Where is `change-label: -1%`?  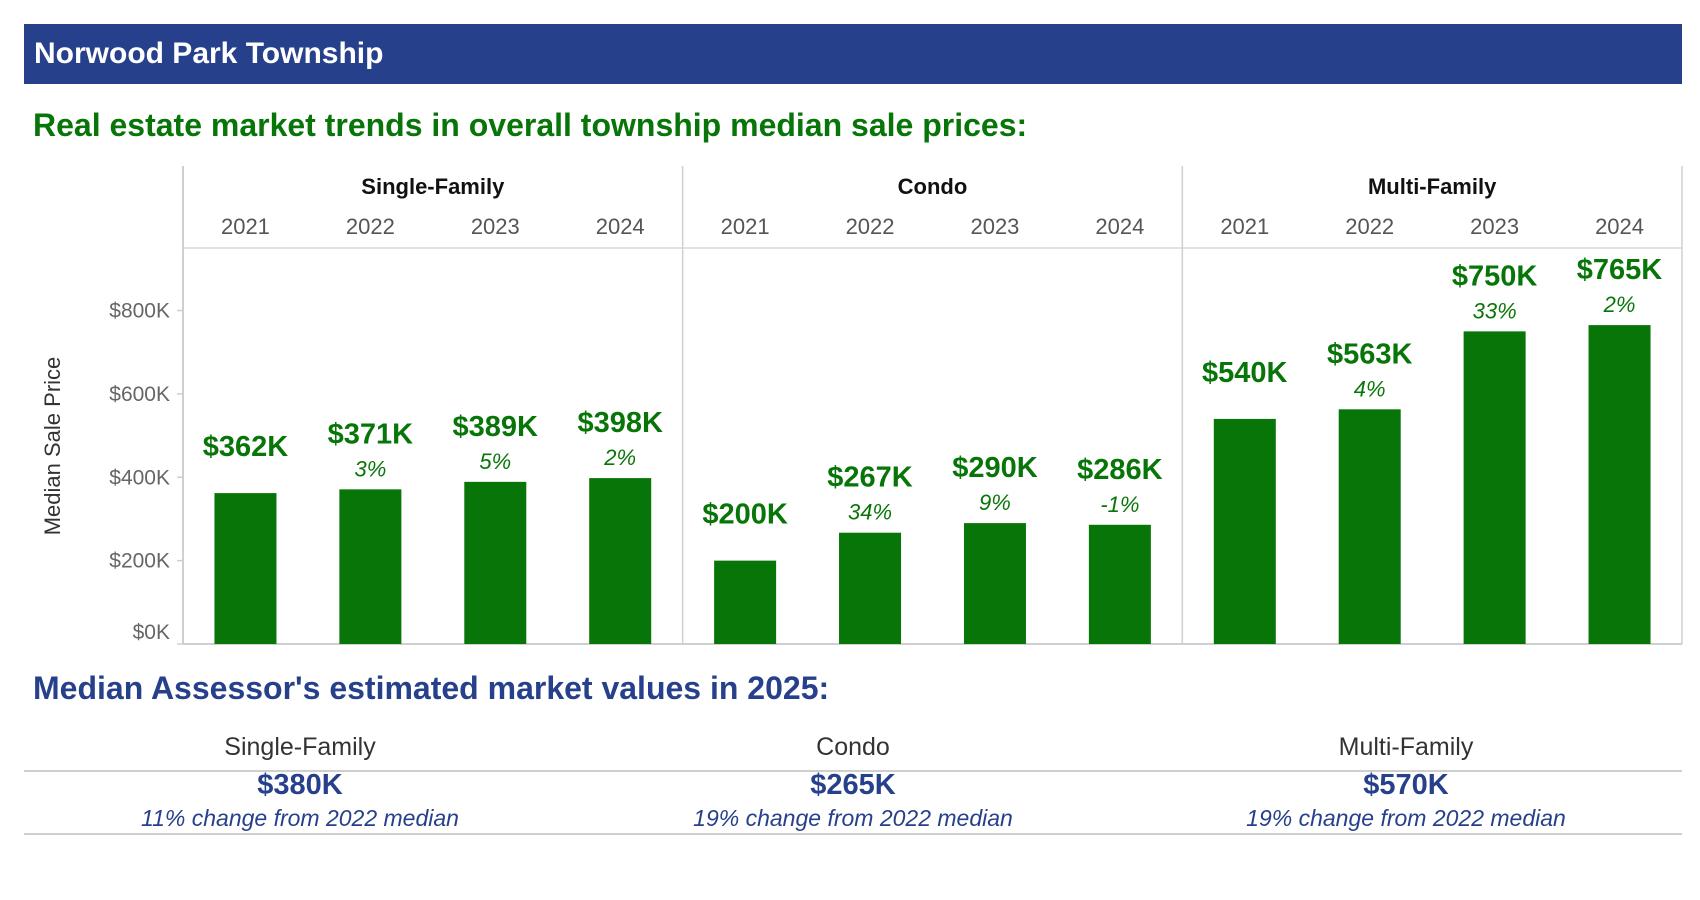 change-label: -1% is located at coordinates (1119, 504).